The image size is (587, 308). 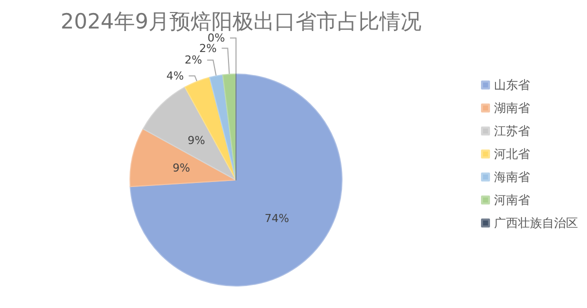 I want to click on text: 0%, so click(x=216, y=38).